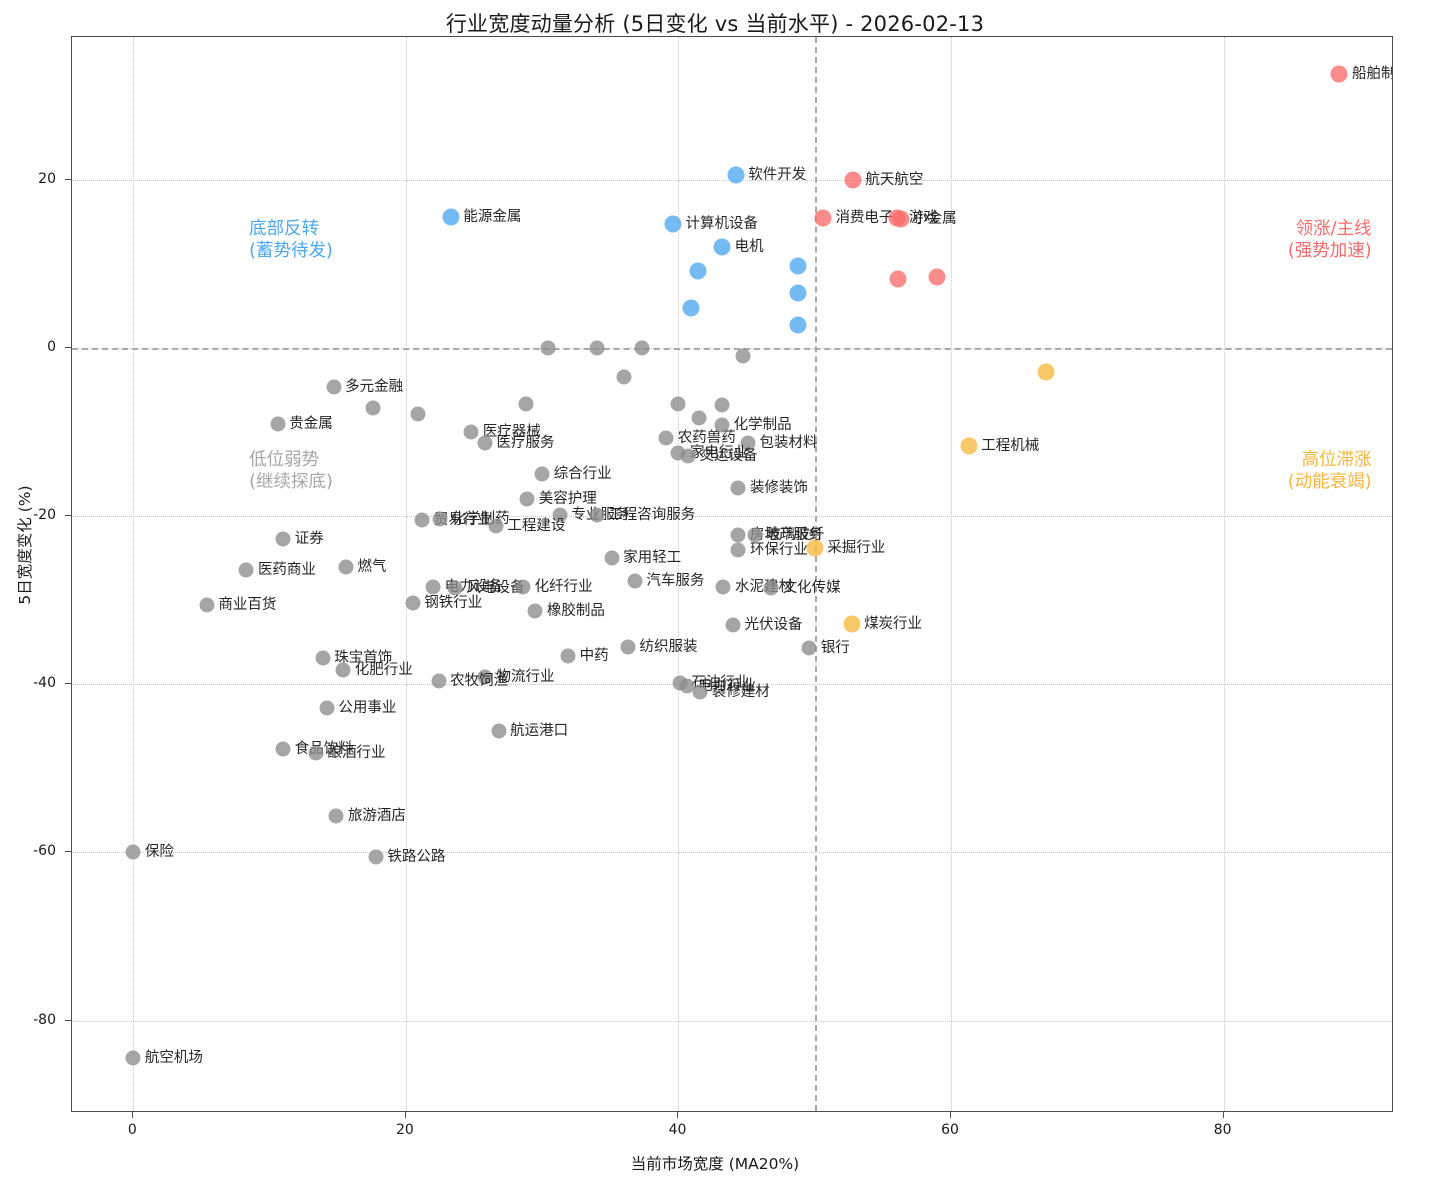 Image resolution: width=1430 pixels, height=1187 pixels. I want to click on scatter-point-label: 航运港口, so click(539, 731).